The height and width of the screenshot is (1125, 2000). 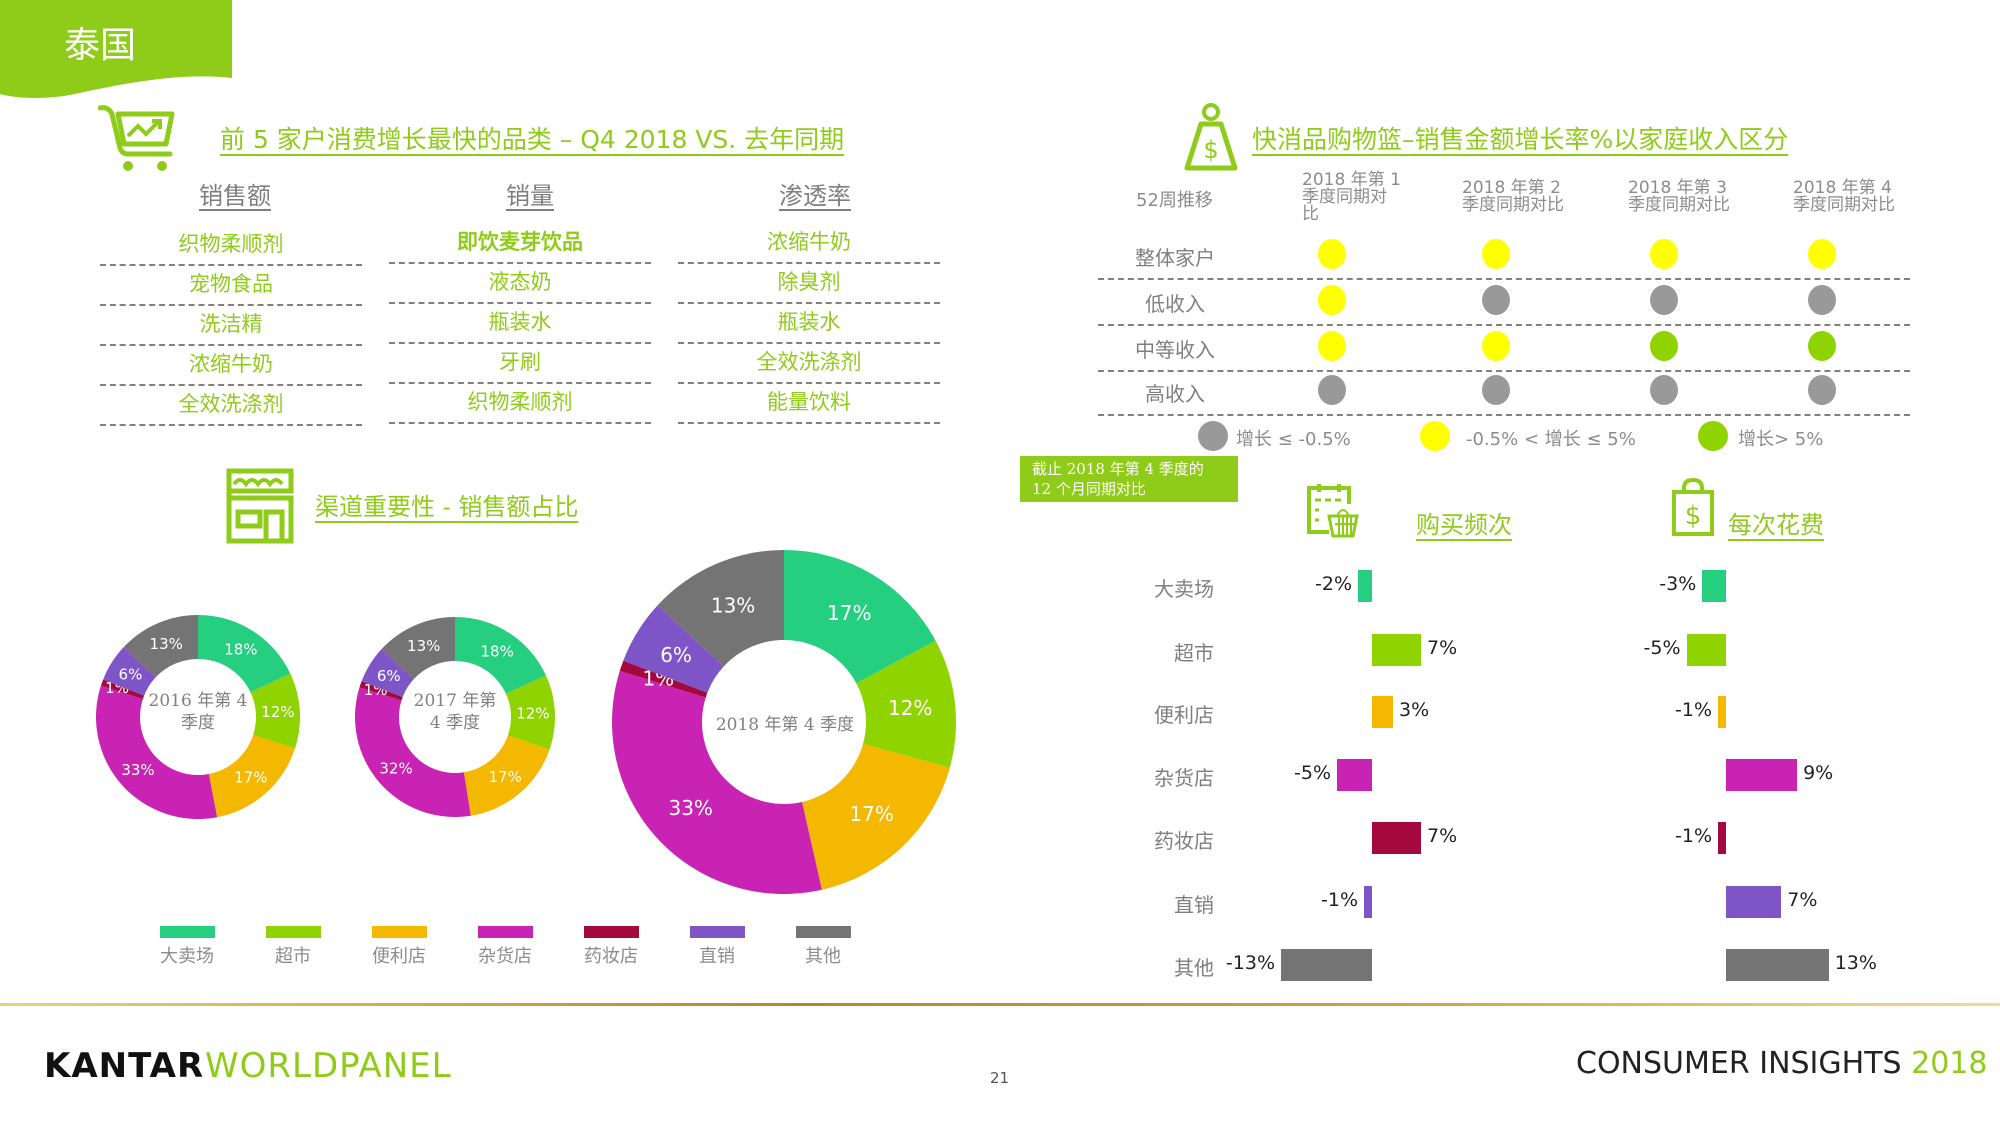 What do you see at coordinates (231, 326) in the screenshot?
I see `list-item: 洗洁精` at bounding box center [231, 326].